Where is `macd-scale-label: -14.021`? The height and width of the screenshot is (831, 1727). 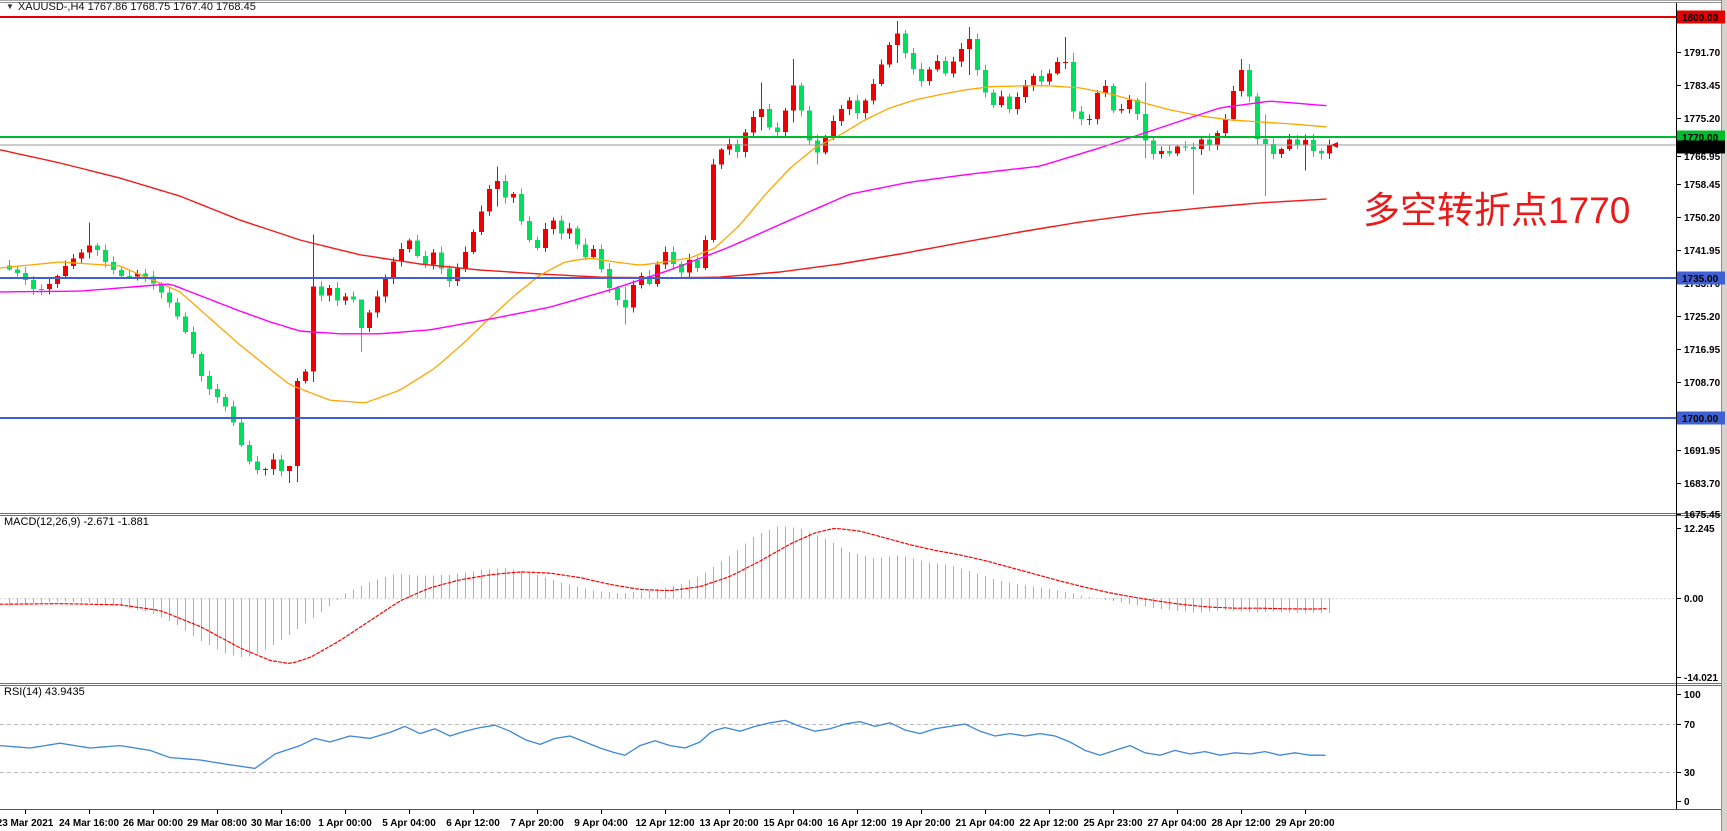 macd-scale-label: -14.021 is located at coordinates (1701, 678).